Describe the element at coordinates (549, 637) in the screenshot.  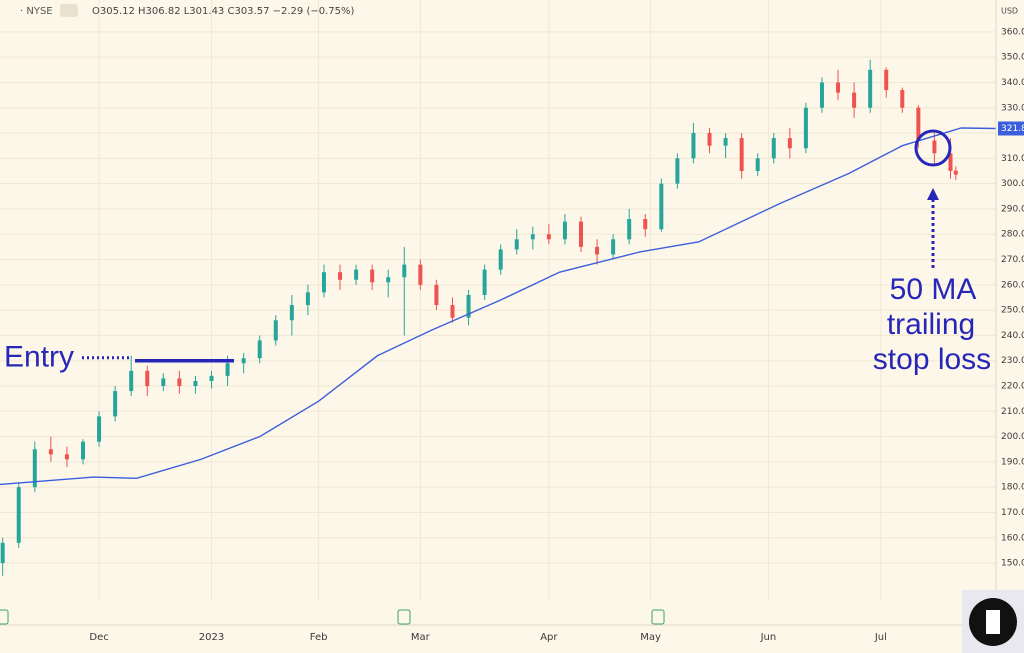
I see `x-tick-label: Apr` at that location.